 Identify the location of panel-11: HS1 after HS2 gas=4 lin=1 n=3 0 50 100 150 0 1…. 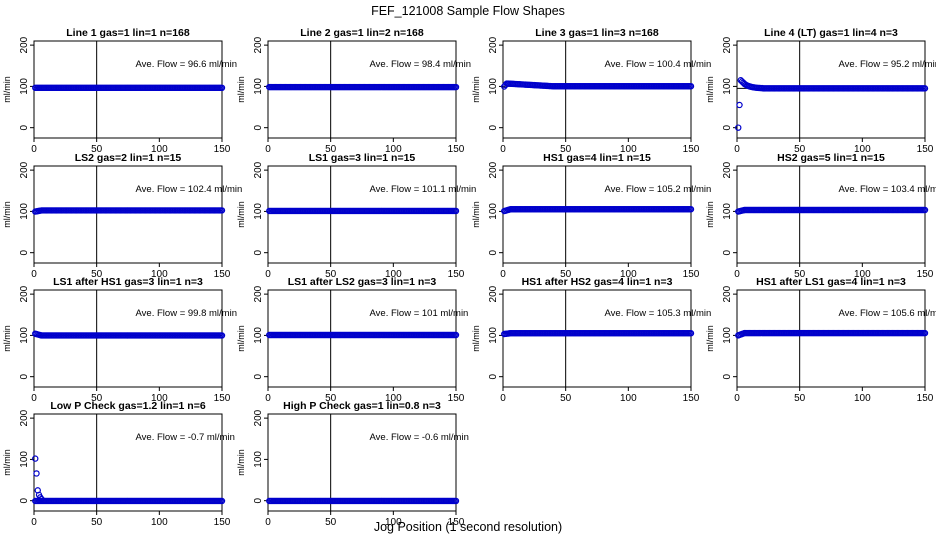
(591, 340).